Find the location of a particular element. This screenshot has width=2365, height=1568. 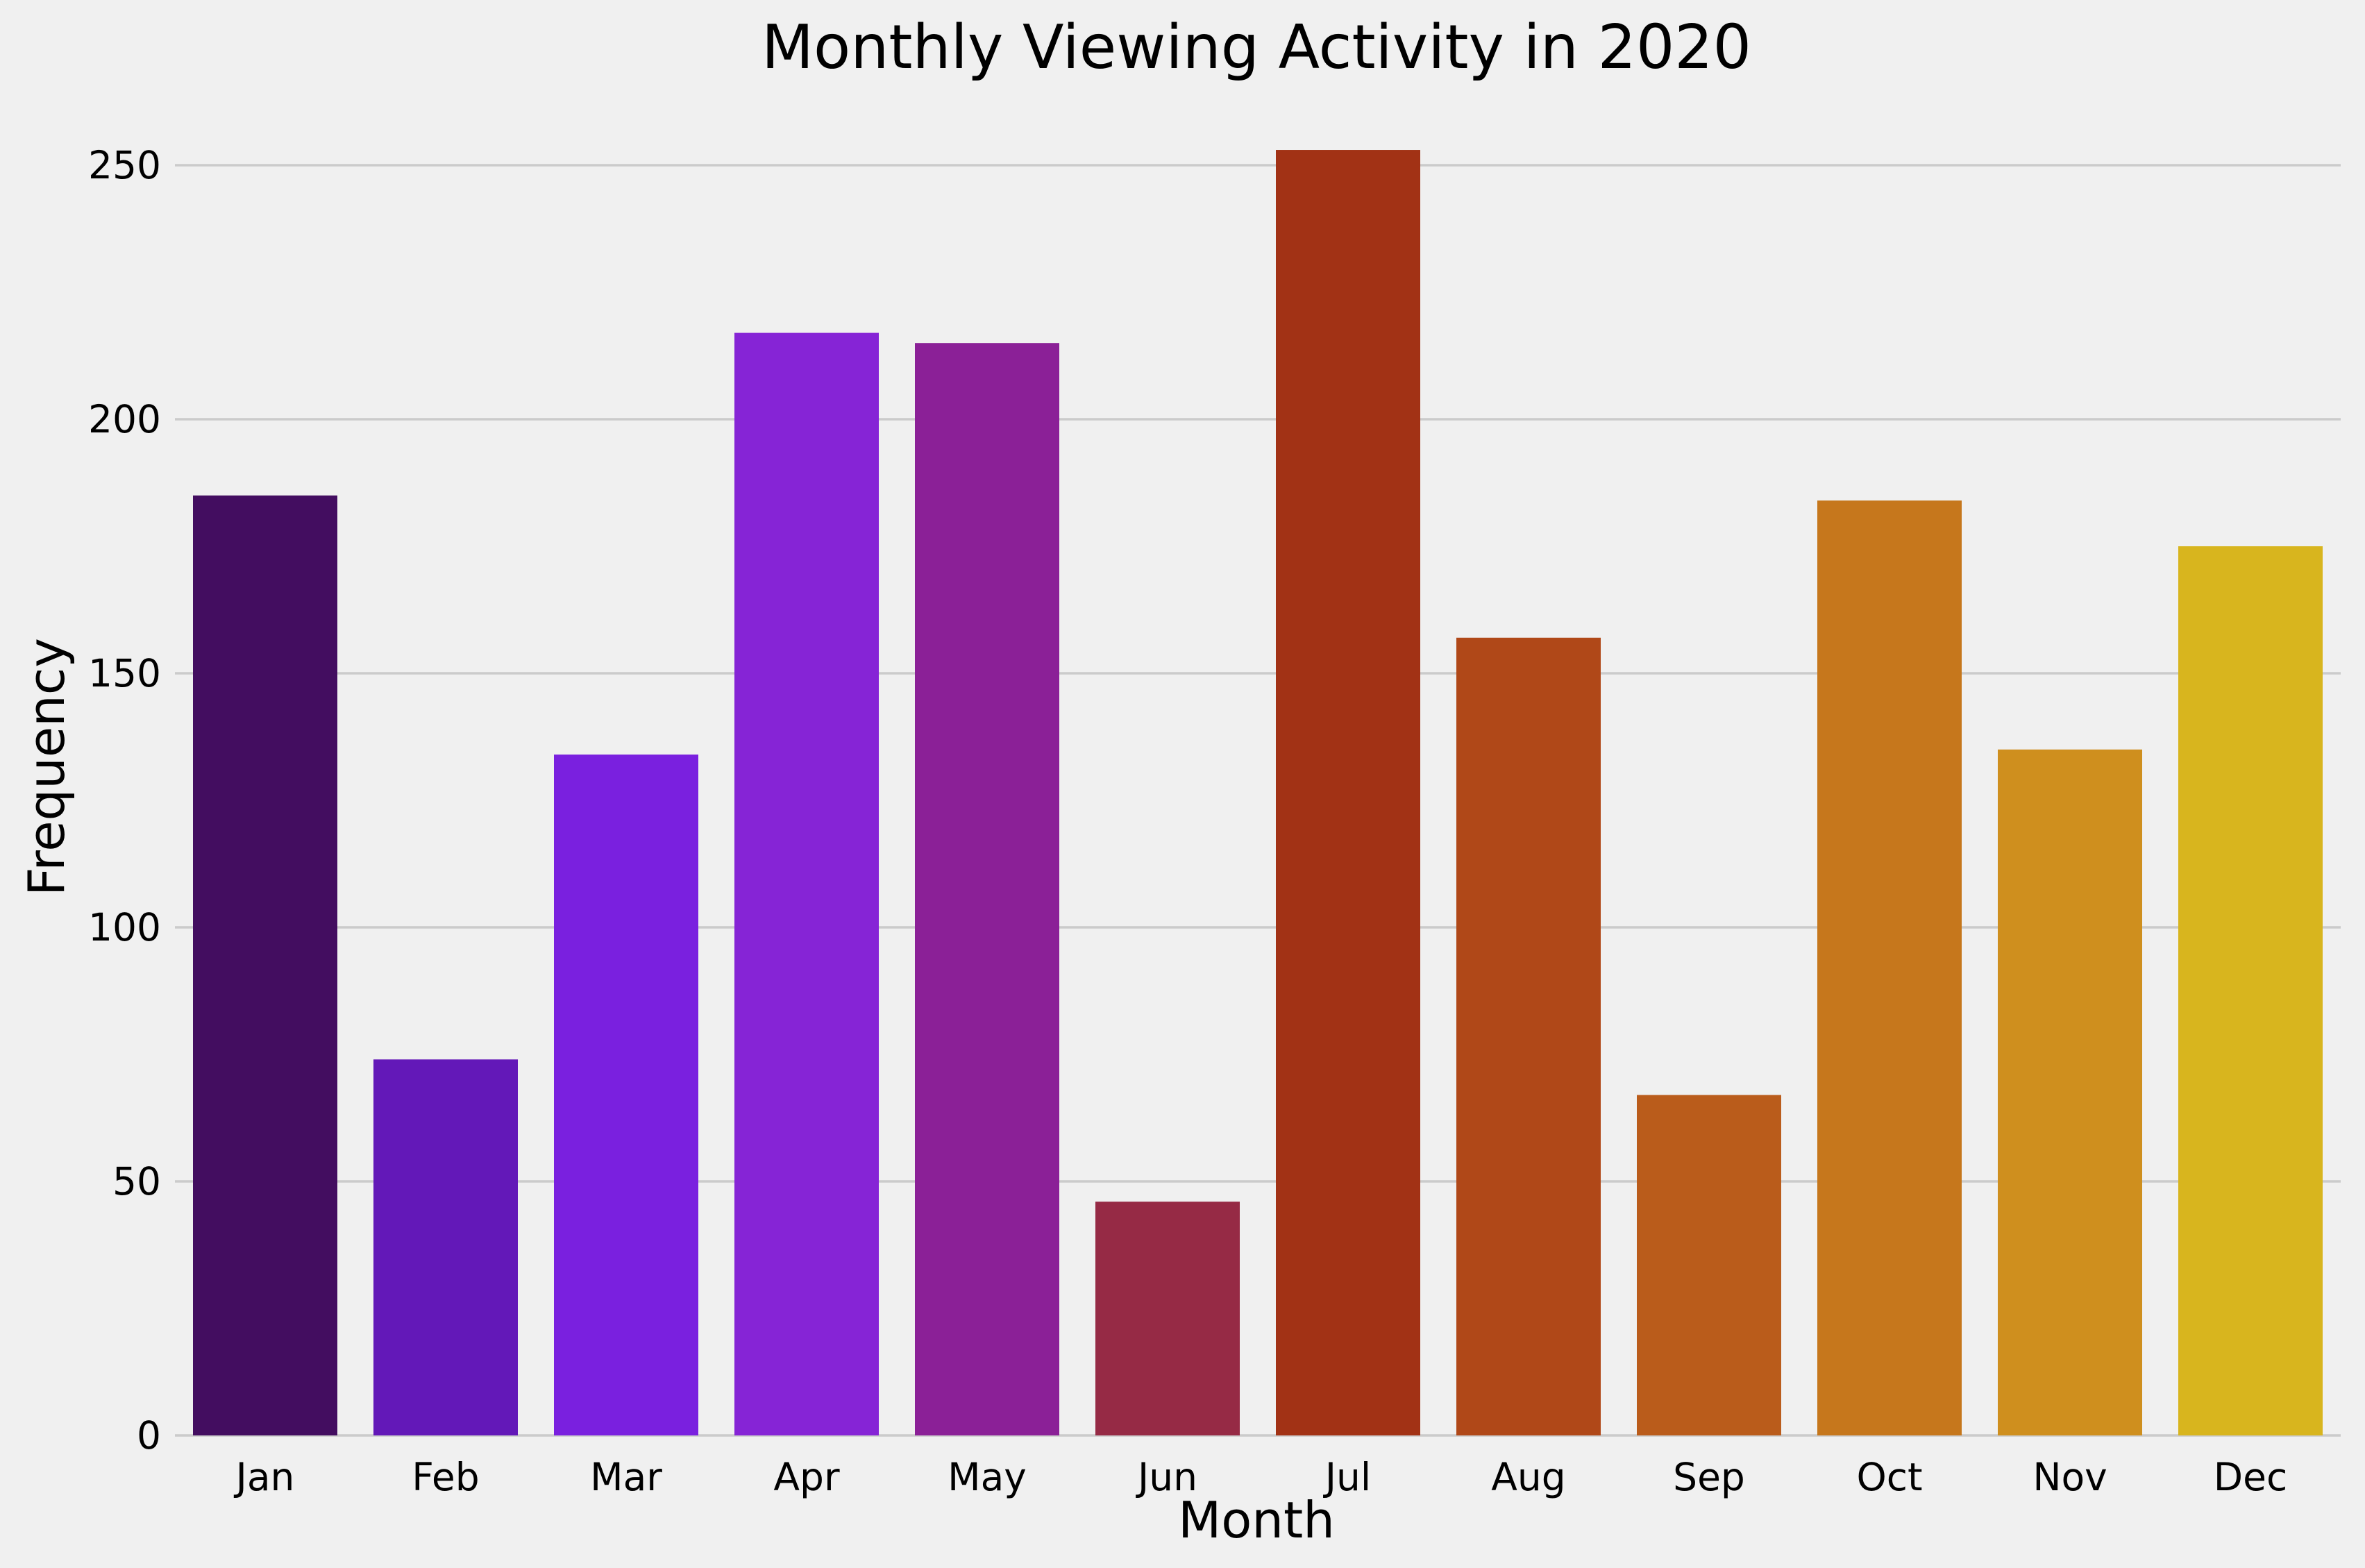

bar-jan is located at coordinates (265, 965).